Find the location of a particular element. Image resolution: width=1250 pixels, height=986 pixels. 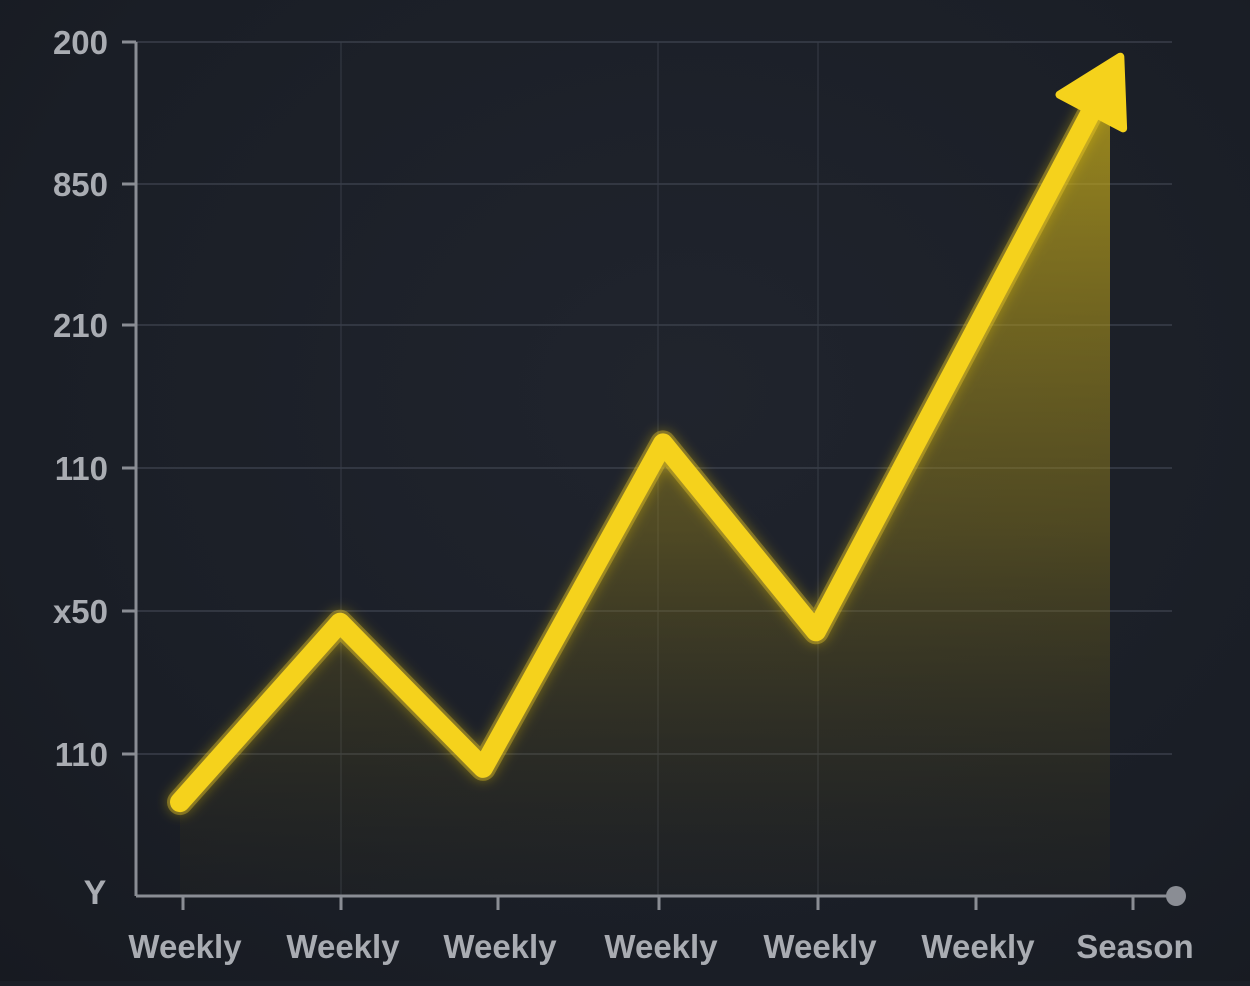

y-tick-label: 850 is located at coordinates (80, 184).